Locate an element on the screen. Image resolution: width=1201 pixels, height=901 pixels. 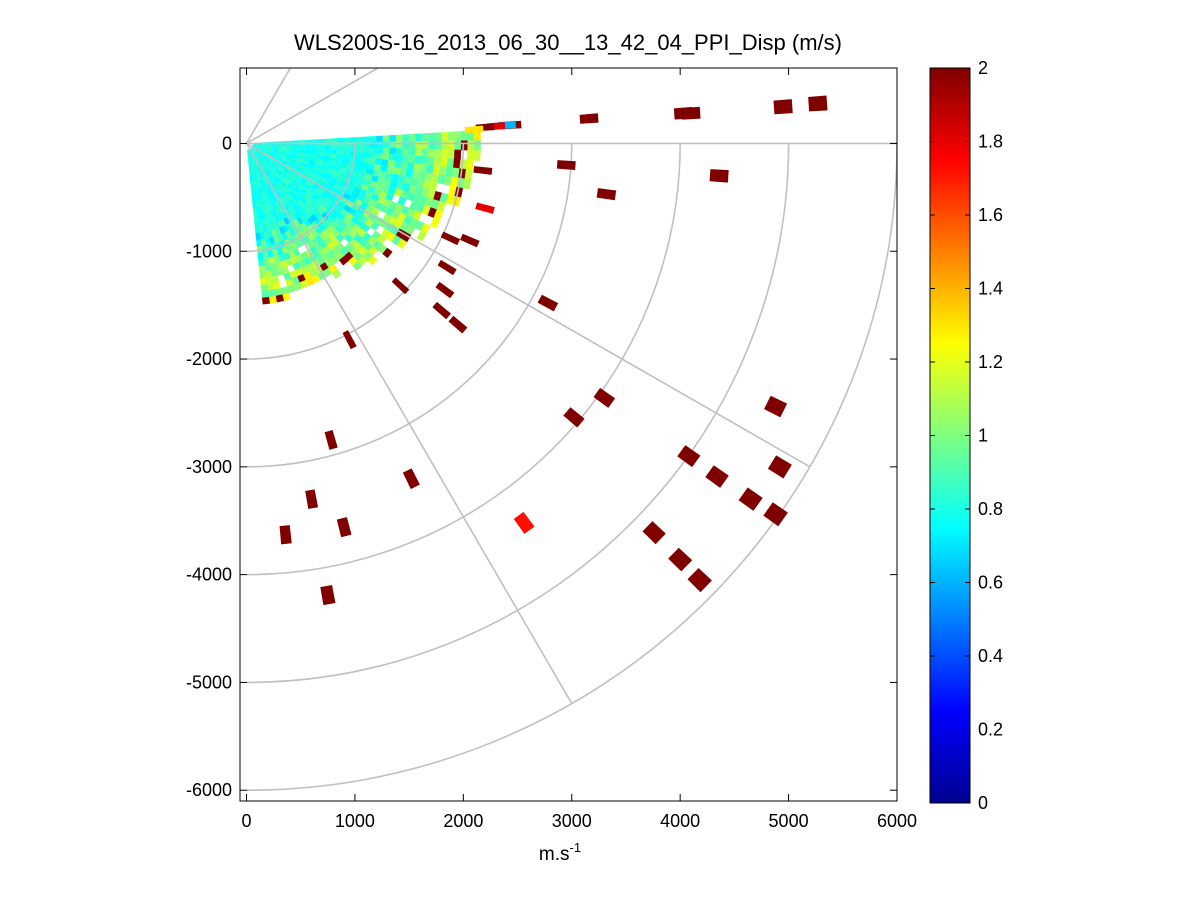
x-axis-label-exponent: -1 is located at coordinates (576, 847).